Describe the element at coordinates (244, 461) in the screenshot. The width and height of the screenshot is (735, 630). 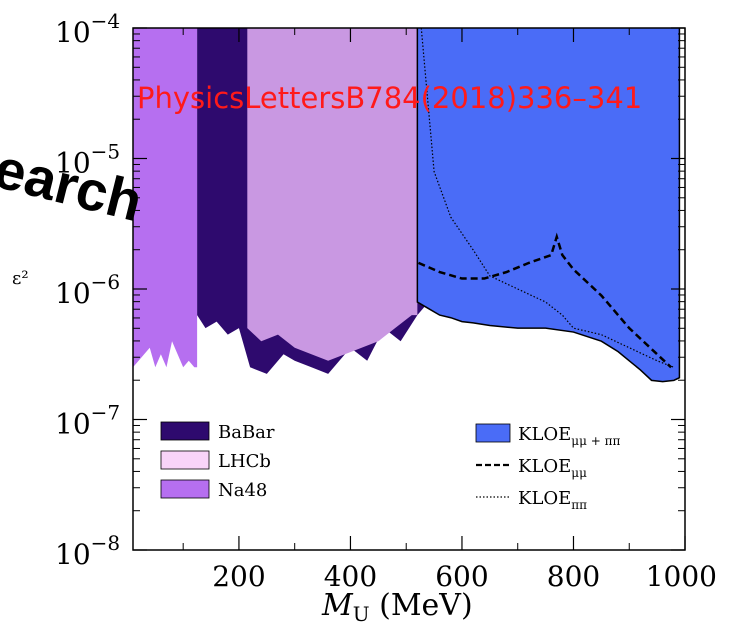
I see `legend-label-lhcb: LHCb` at that location.